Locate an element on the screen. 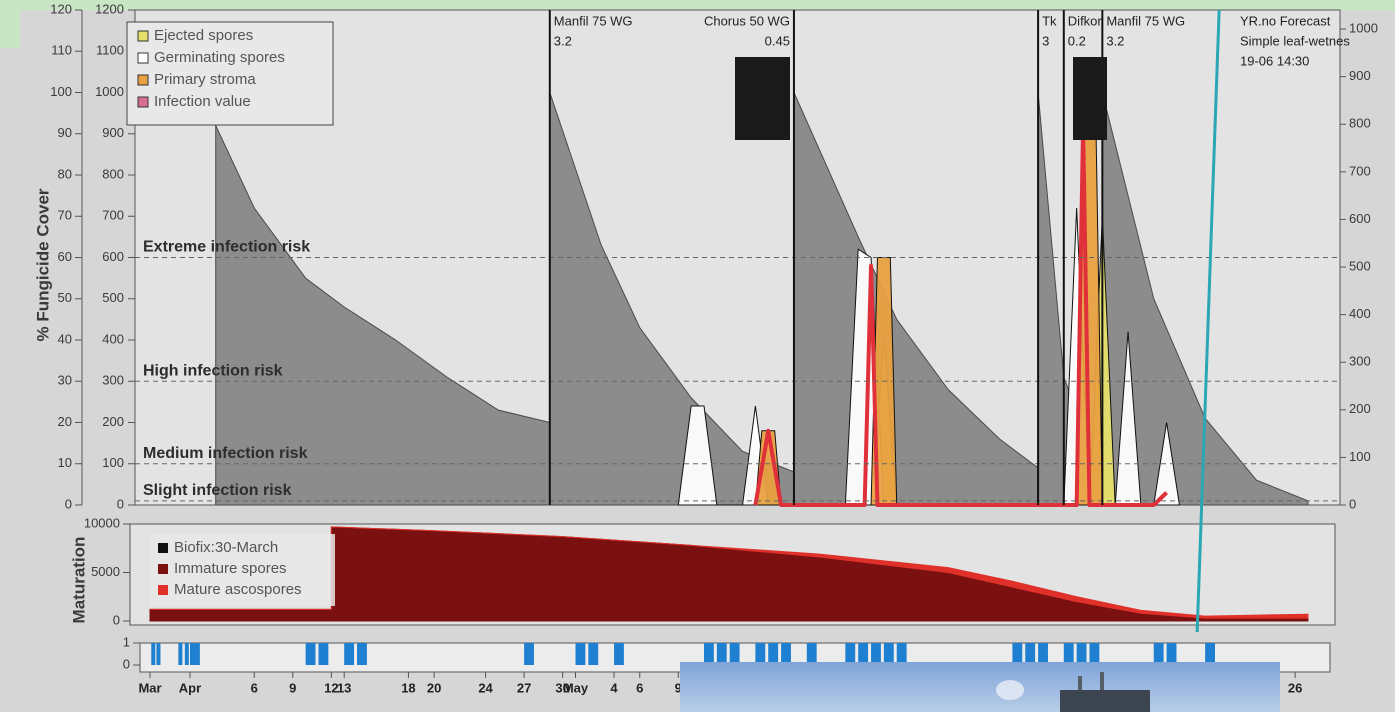 Image resolution: width=1395 pixels, height=712 pixels. photo-overlay is located at coordinates (980, 687).